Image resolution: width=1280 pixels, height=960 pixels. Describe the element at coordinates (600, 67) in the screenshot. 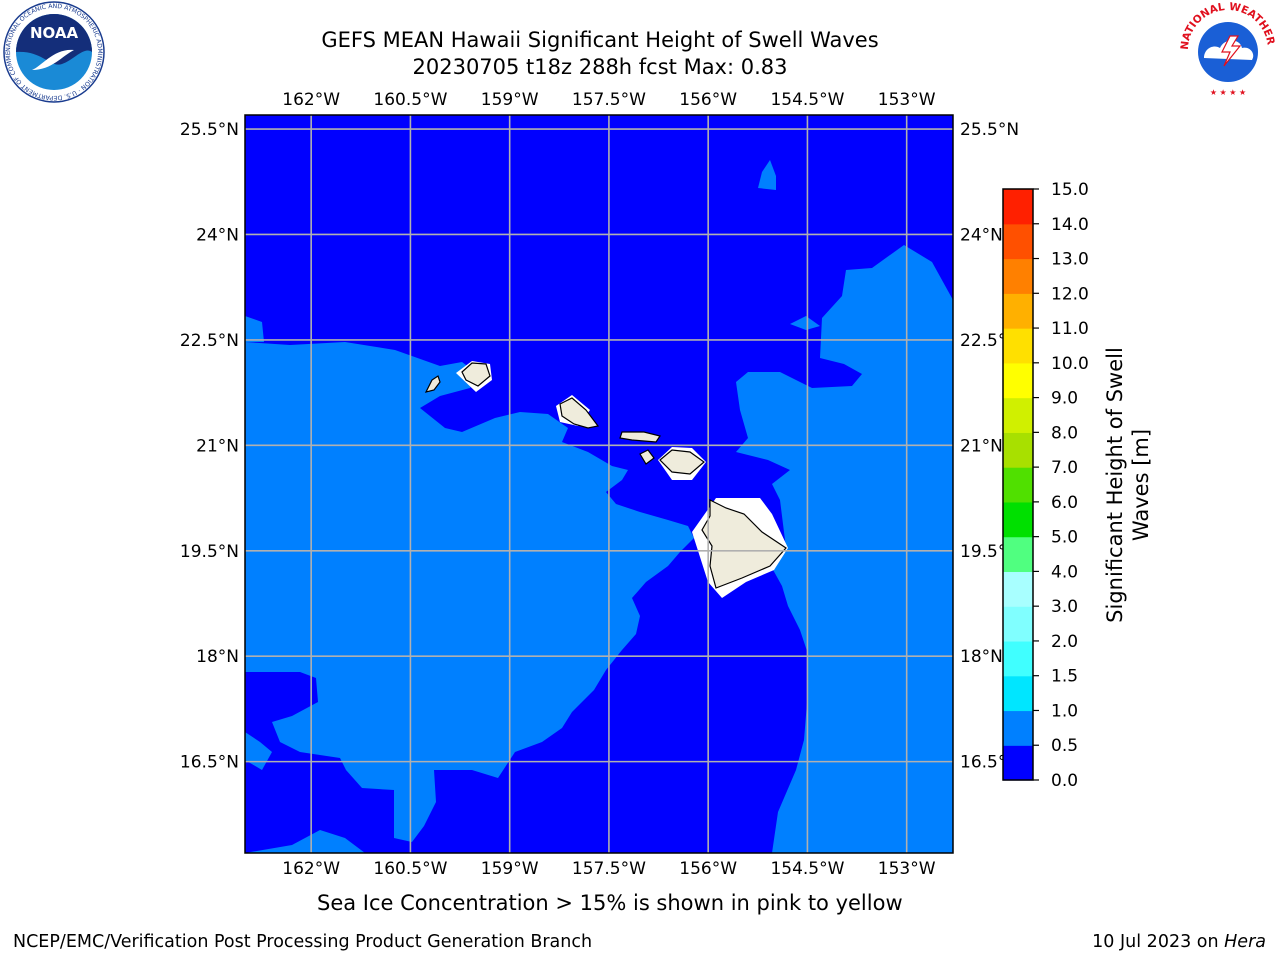

I see `map-subtitle: 20230705 t18z 288h fcst Max: 0.83` at that location.